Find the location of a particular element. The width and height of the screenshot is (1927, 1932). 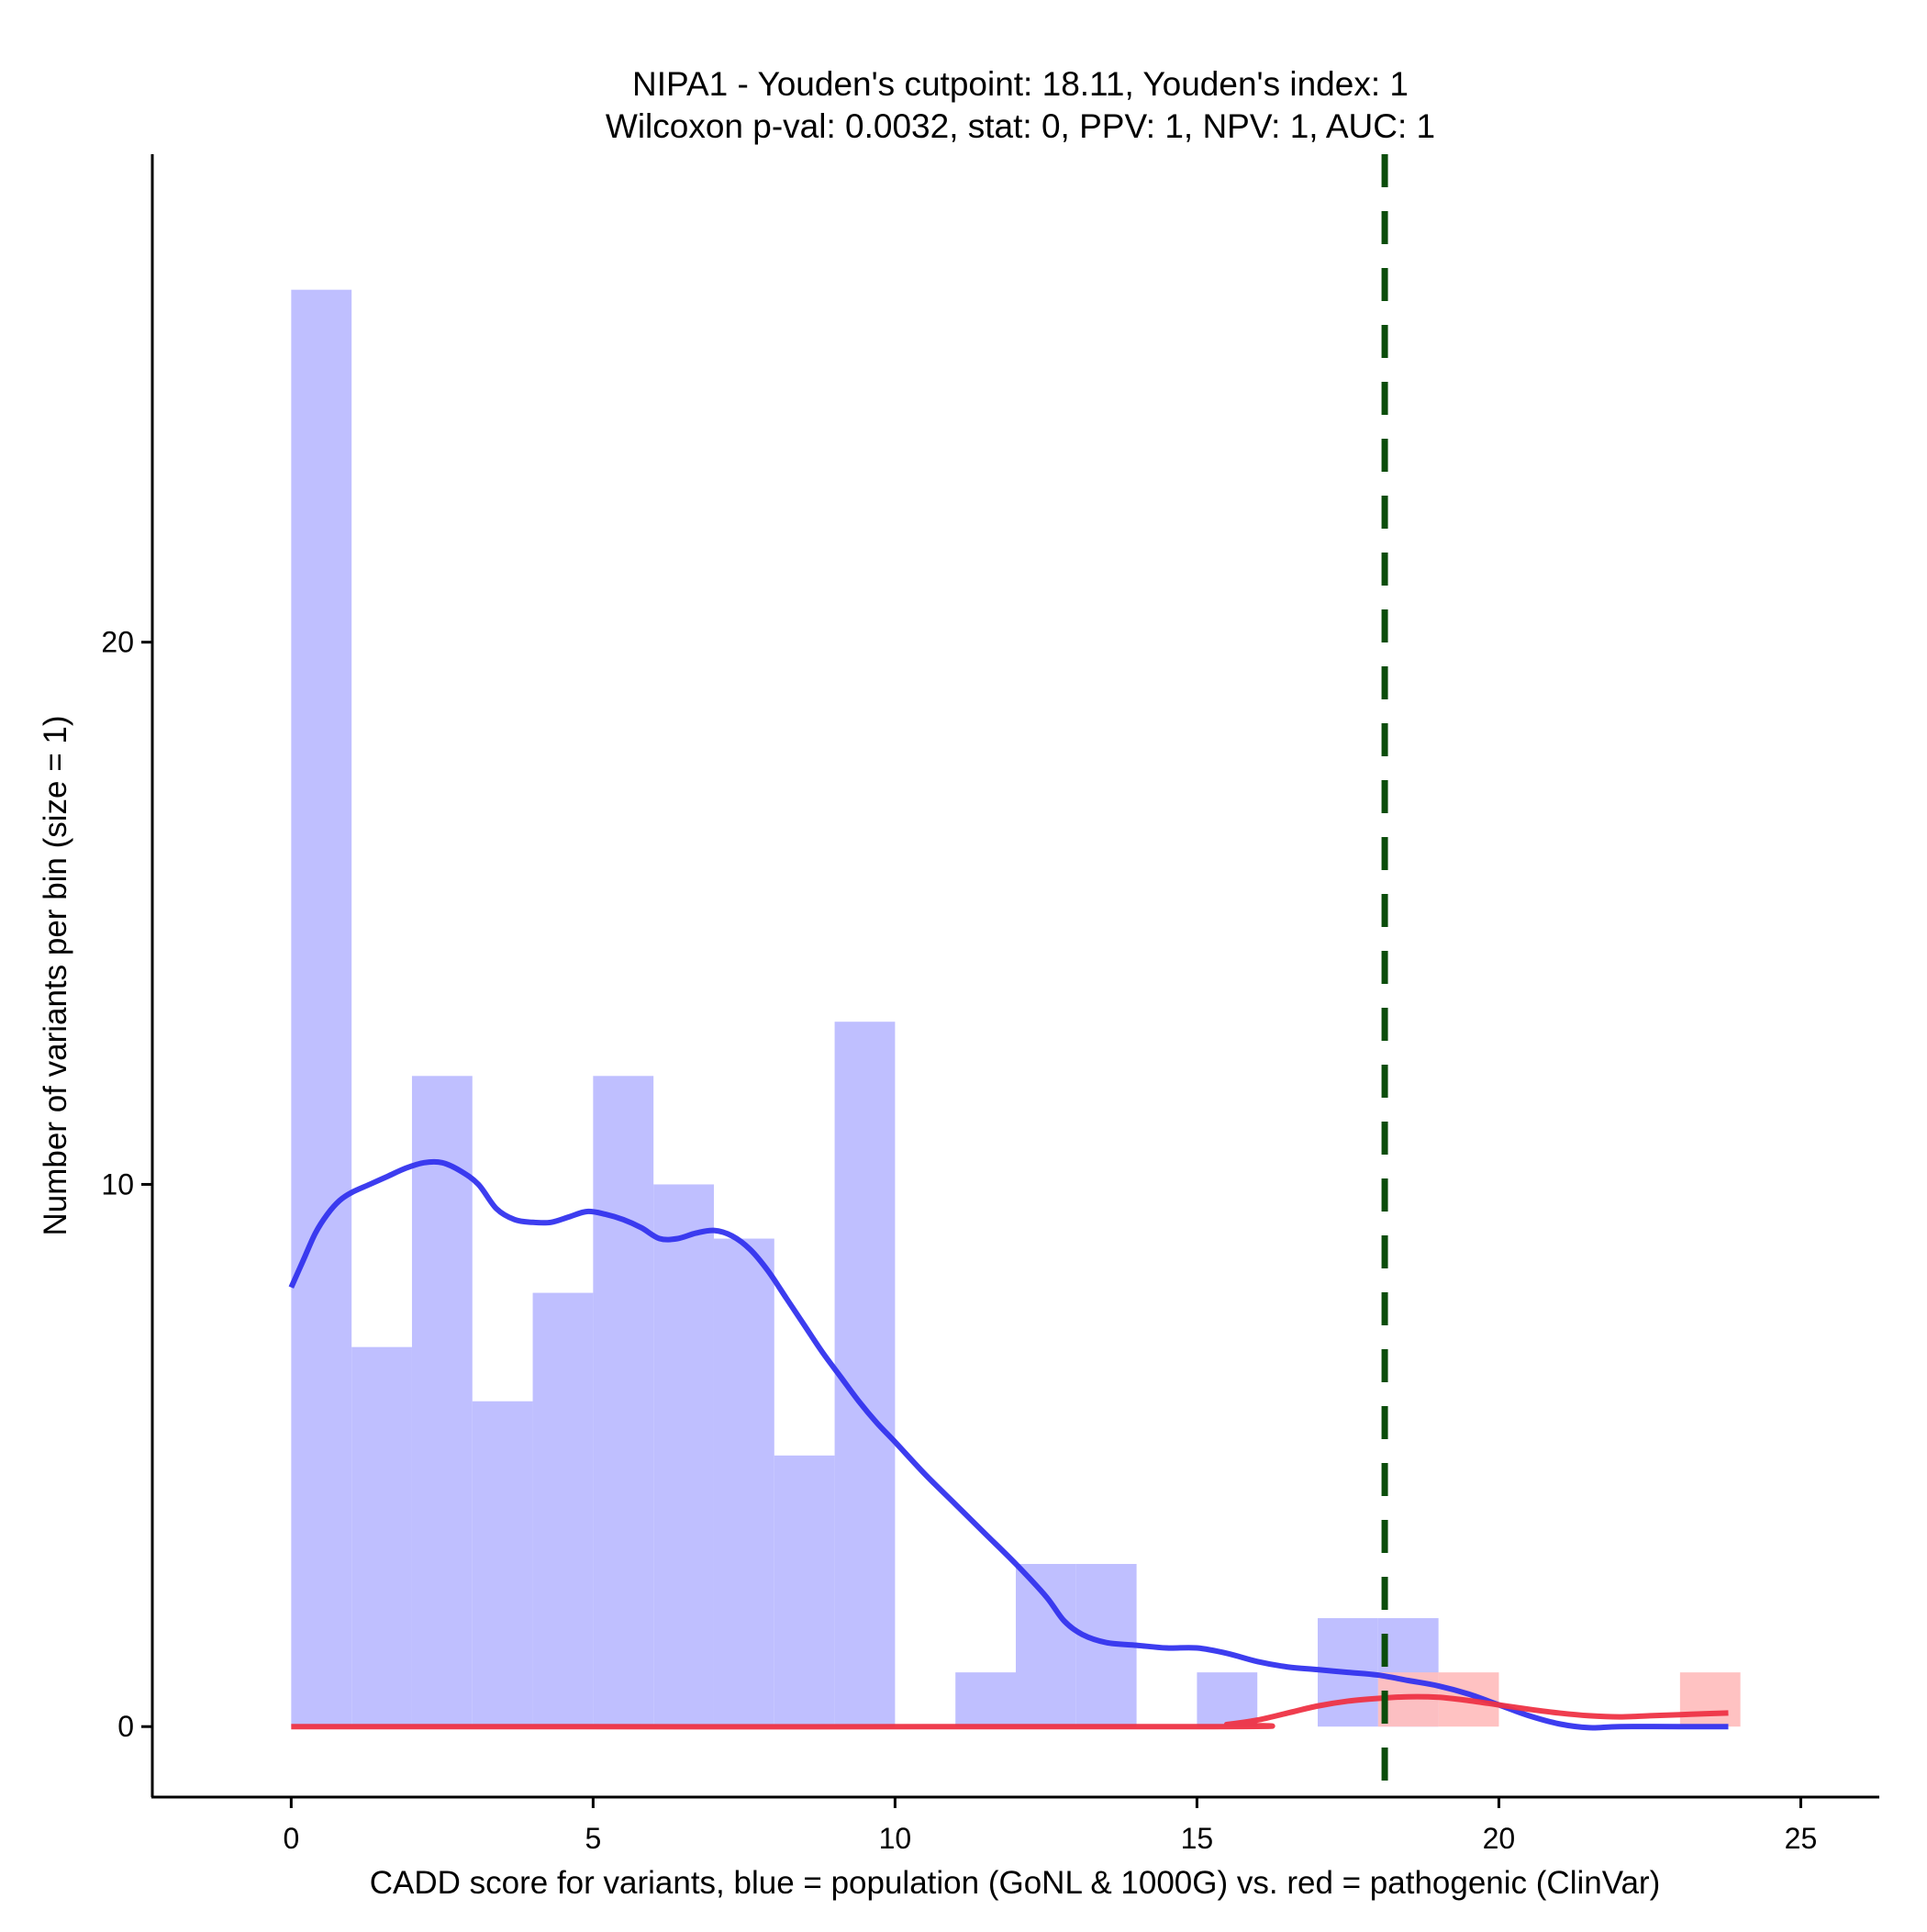

y-tick-label-20: 20 is located at coordinates (117, 642).